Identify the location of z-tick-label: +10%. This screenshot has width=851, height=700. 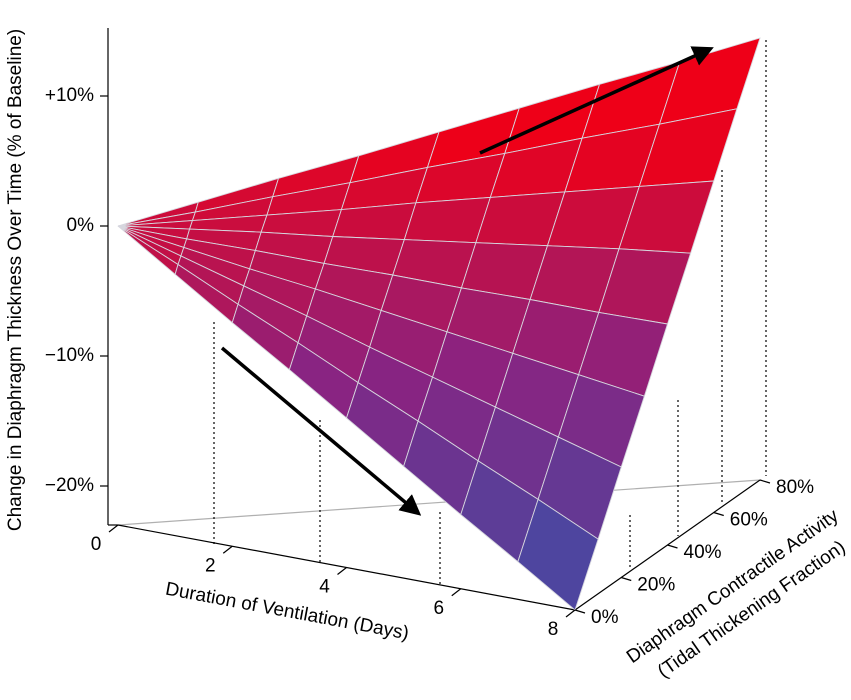
(69, 95).